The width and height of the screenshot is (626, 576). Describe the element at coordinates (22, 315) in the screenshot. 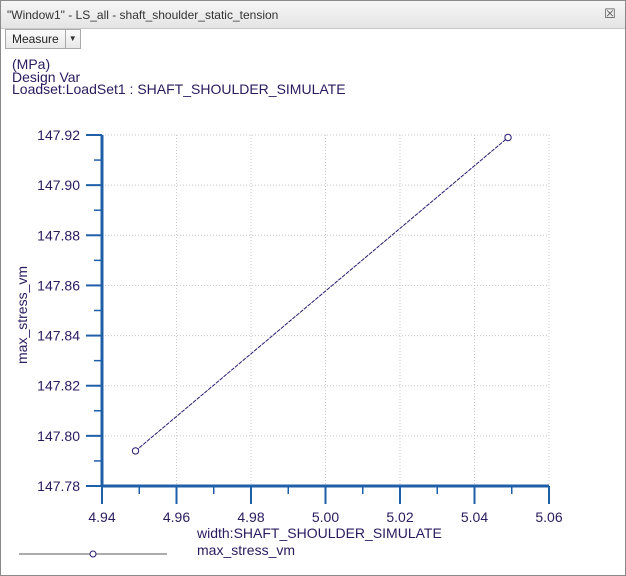

I see `y-axis-label: max_stress_vm` at that location.